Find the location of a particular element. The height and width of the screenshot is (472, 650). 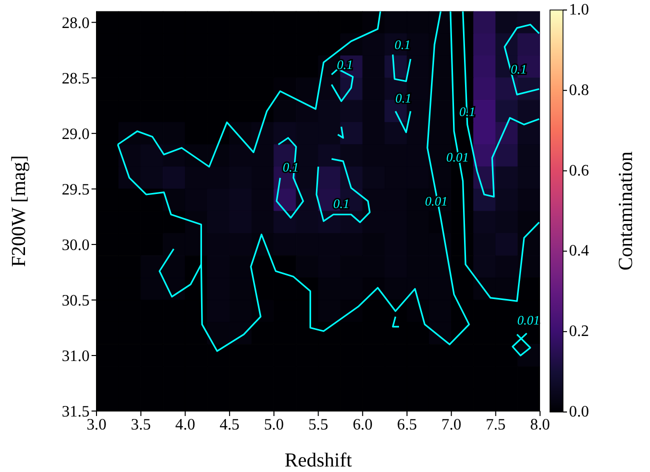

color-bar-label: 0.8 is located at coordinates (579, 90).